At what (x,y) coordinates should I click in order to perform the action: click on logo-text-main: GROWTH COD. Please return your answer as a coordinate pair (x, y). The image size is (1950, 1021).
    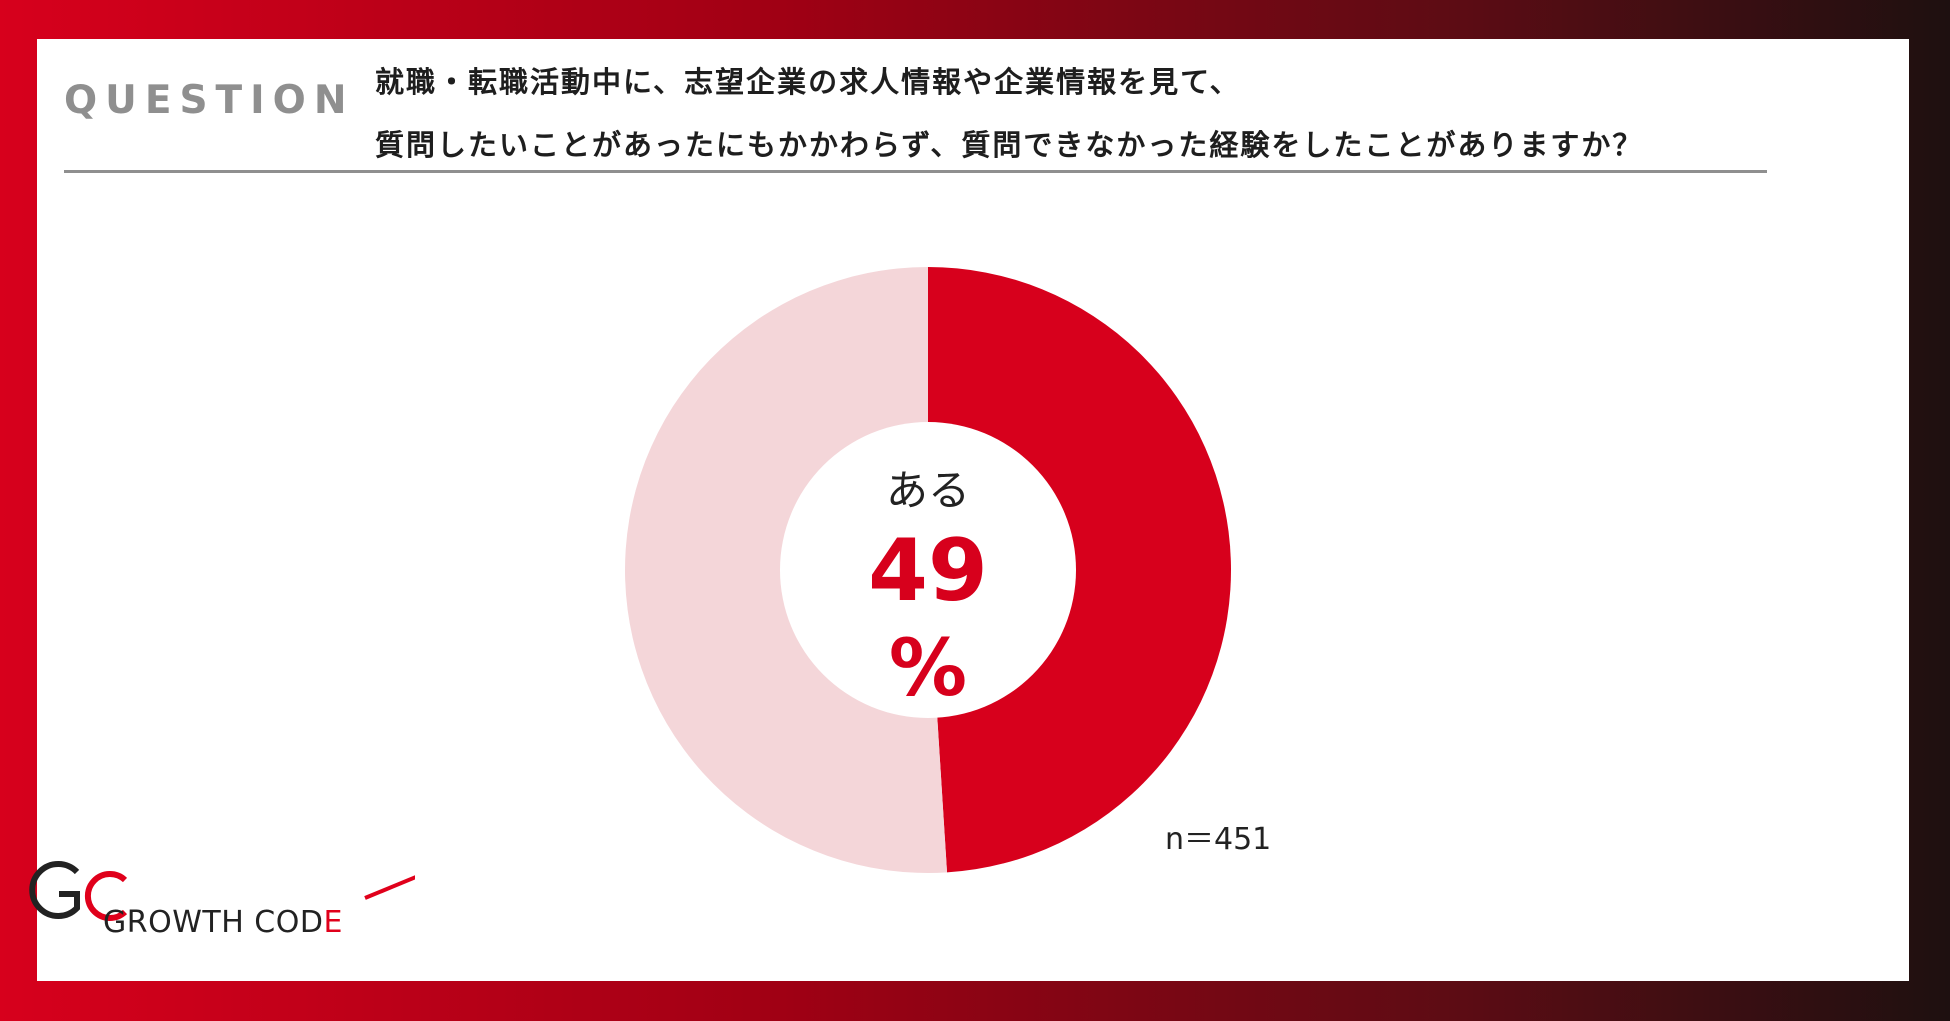
    Looking at the image, I should click on (213, 922).